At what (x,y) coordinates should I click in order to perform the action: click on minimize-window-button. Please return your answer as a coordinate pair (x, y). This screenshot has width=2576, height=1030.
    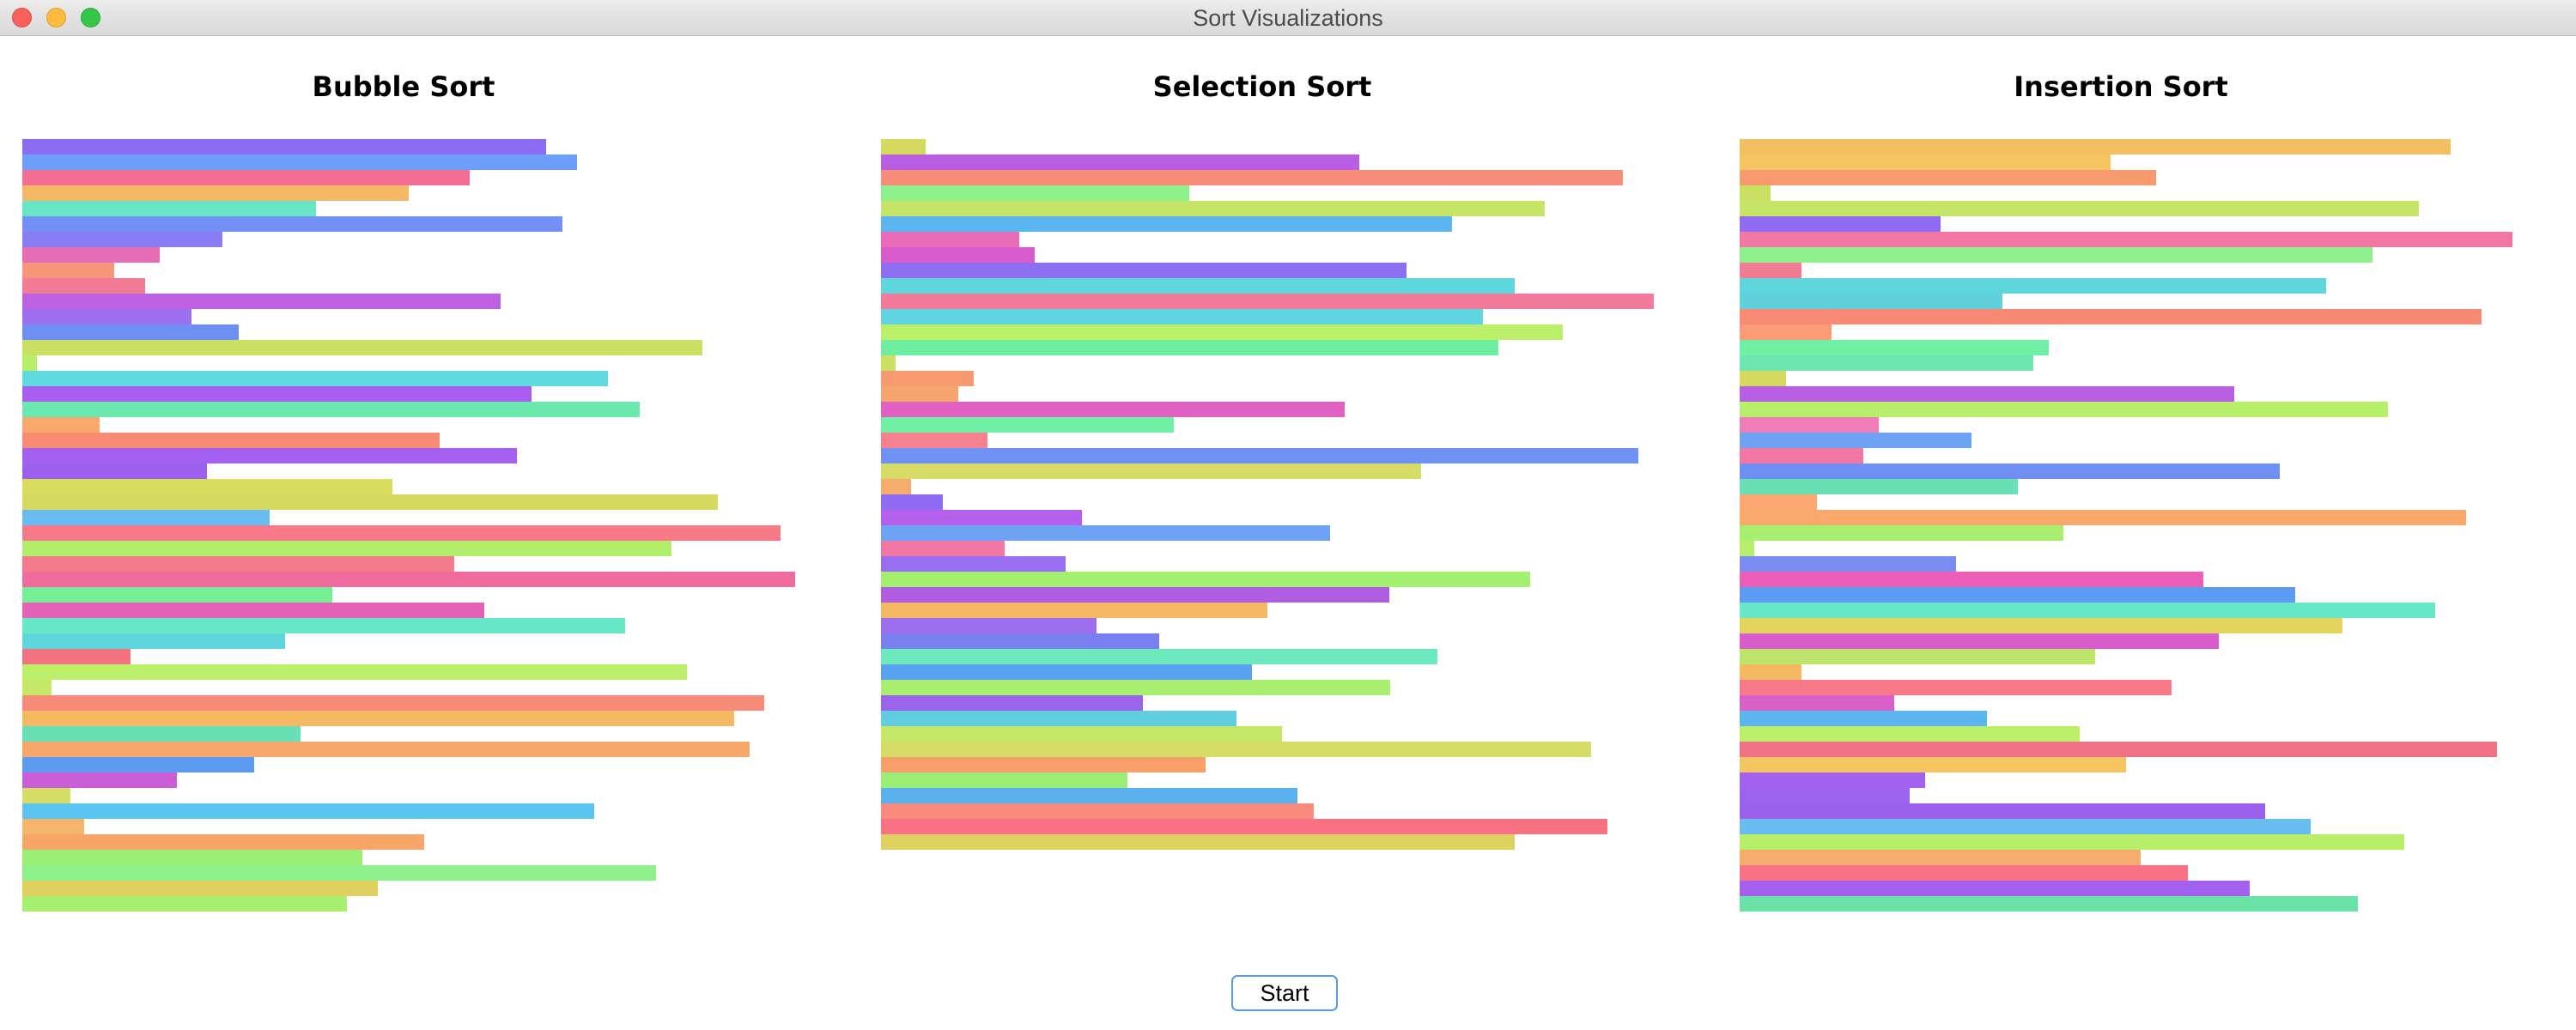
    Looking at the image, I should click on (56, 17).